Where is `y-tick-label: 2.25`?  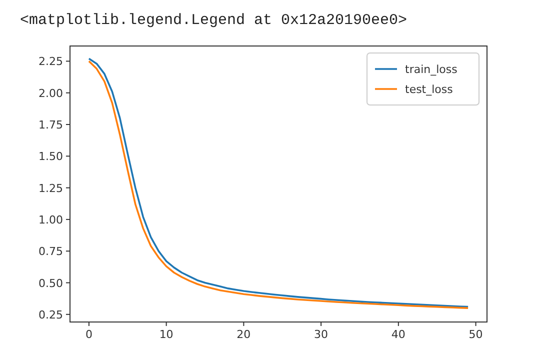
y-tick-label: 2.25 is located at coordinates (50, 61).